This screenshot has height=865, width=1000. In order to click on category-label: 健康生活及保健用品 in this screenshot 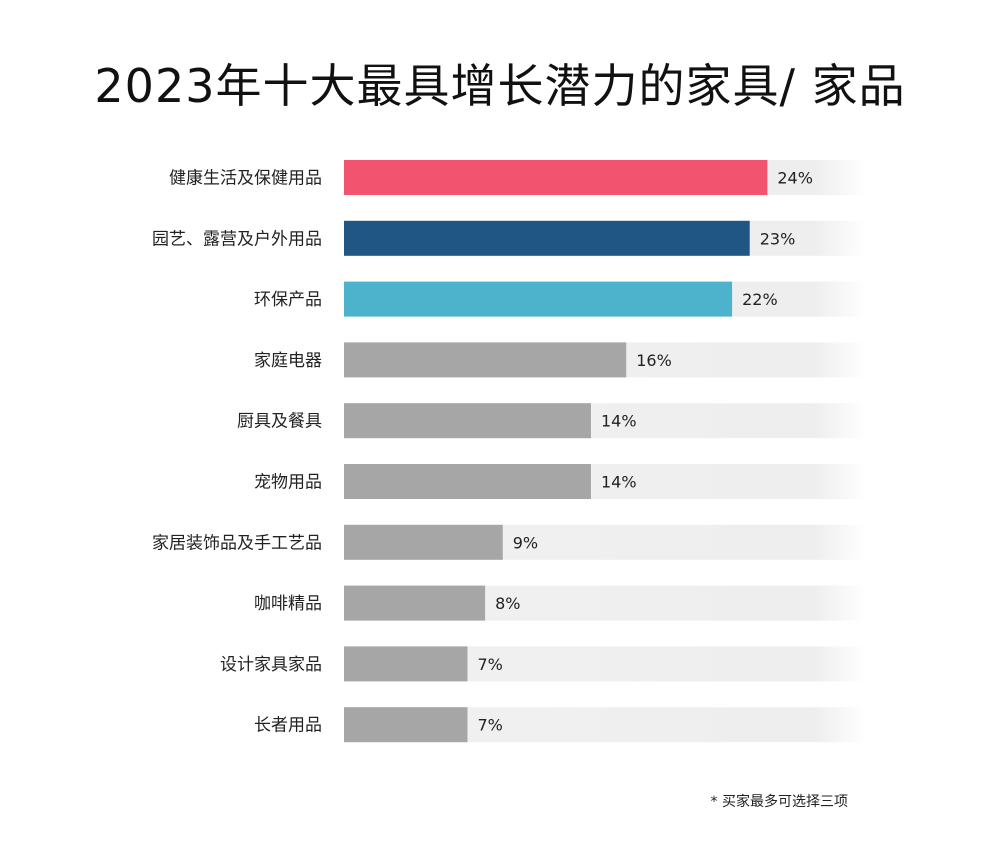, I will do `click(245, 179)`.